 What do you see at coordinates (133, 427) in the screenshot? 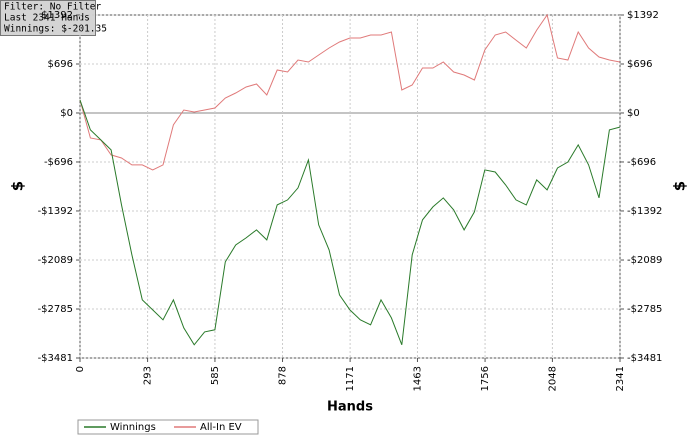
I see `legend-label: Winnings` at bounding box center [133, 427].